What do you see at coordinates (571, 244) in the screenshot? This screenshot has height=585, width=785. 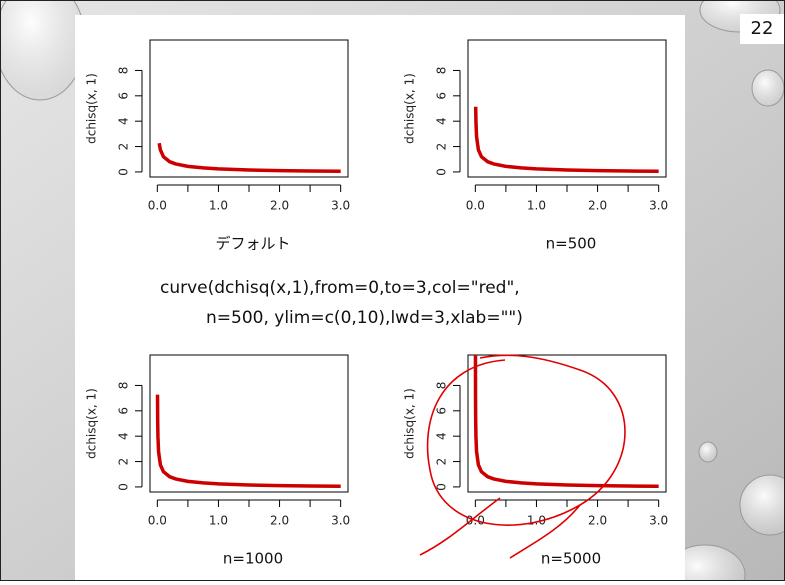 I see `caption: n=500` at bounding box center [571, 244].